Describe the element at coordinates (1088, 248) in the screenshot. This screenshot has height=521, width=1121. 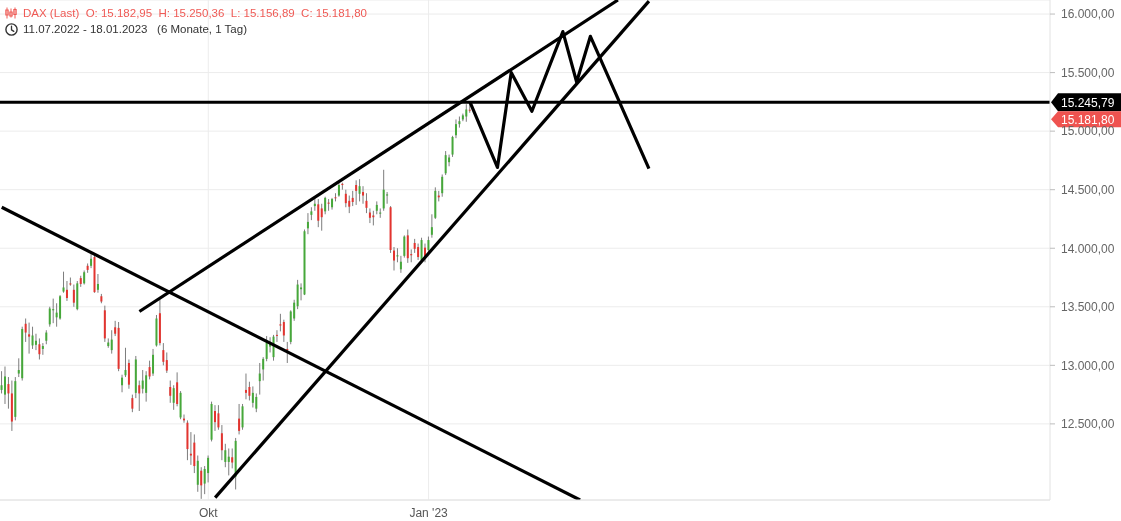
I see `y-tick-label: 14.000,00` at that location.